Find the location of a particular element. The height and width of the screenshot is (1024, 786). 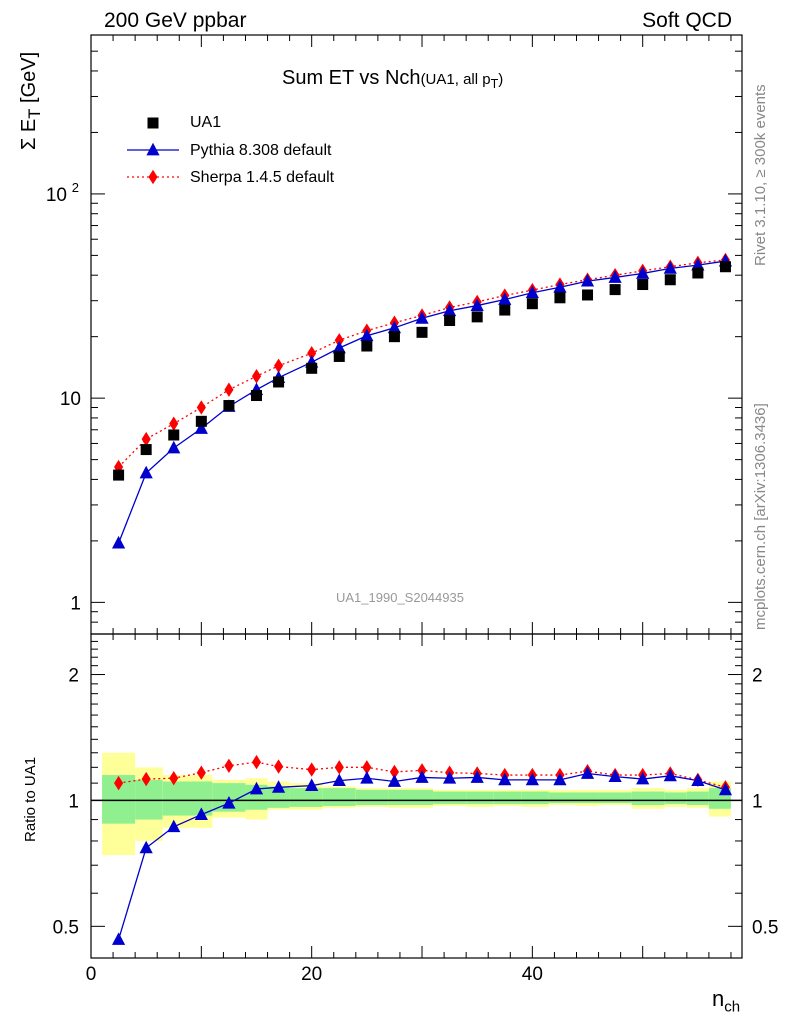

plot-title-sub-index: T is located at coordinates (494, 84).